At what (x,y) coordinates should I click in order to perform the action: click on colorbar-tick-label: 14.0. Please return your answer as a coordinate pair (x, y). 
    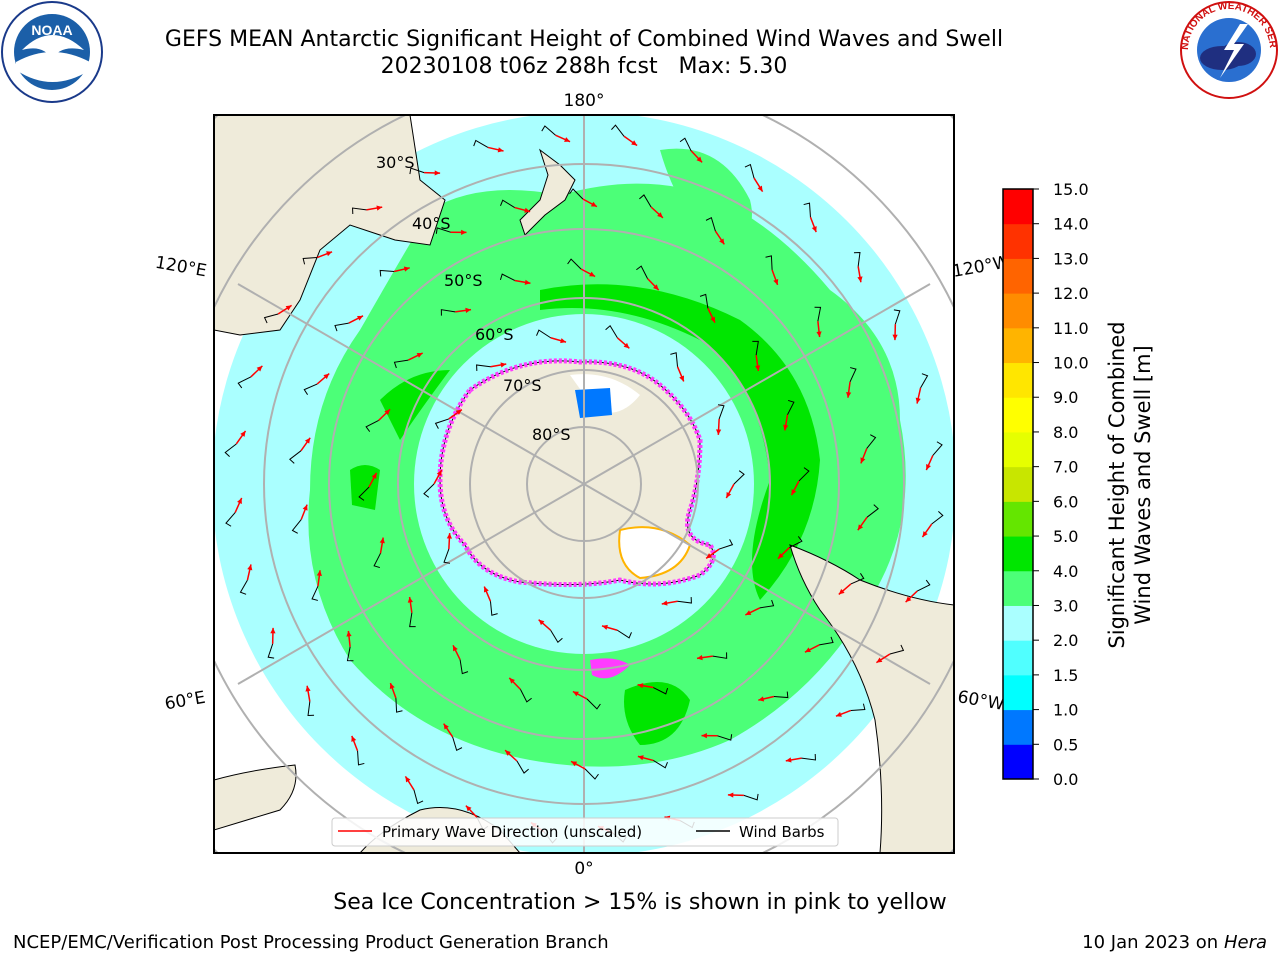
    Looking at the image, I should click on (1071, 224).